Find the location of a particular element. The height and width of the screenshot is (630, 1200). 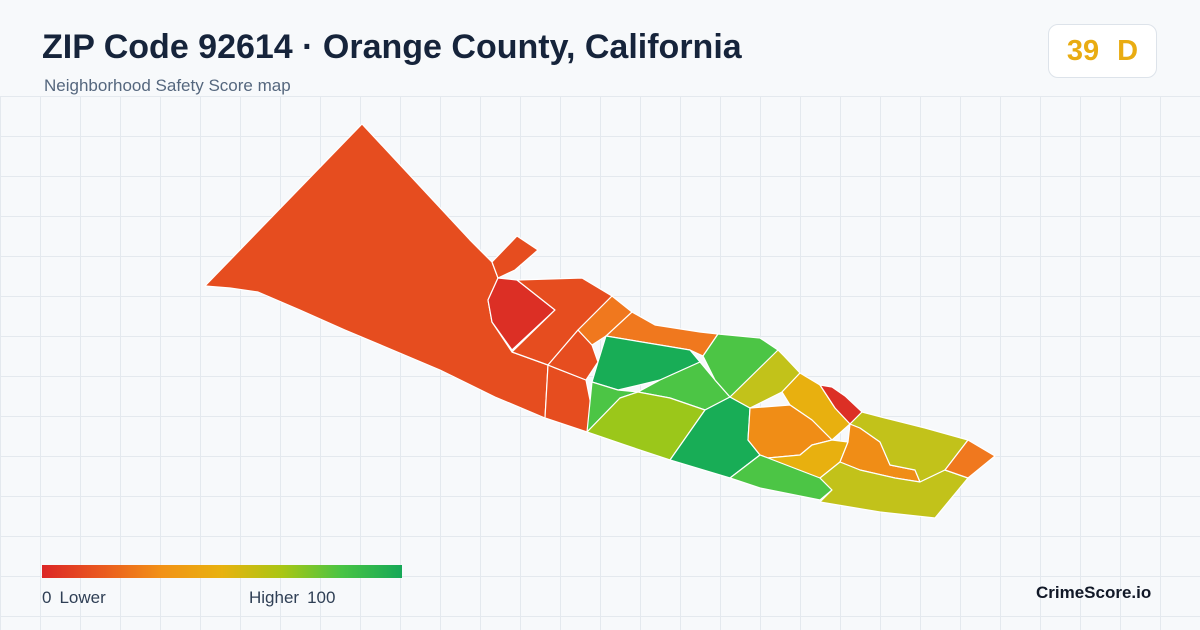

legend-gradient-bar is located at coordinates (222, 571).